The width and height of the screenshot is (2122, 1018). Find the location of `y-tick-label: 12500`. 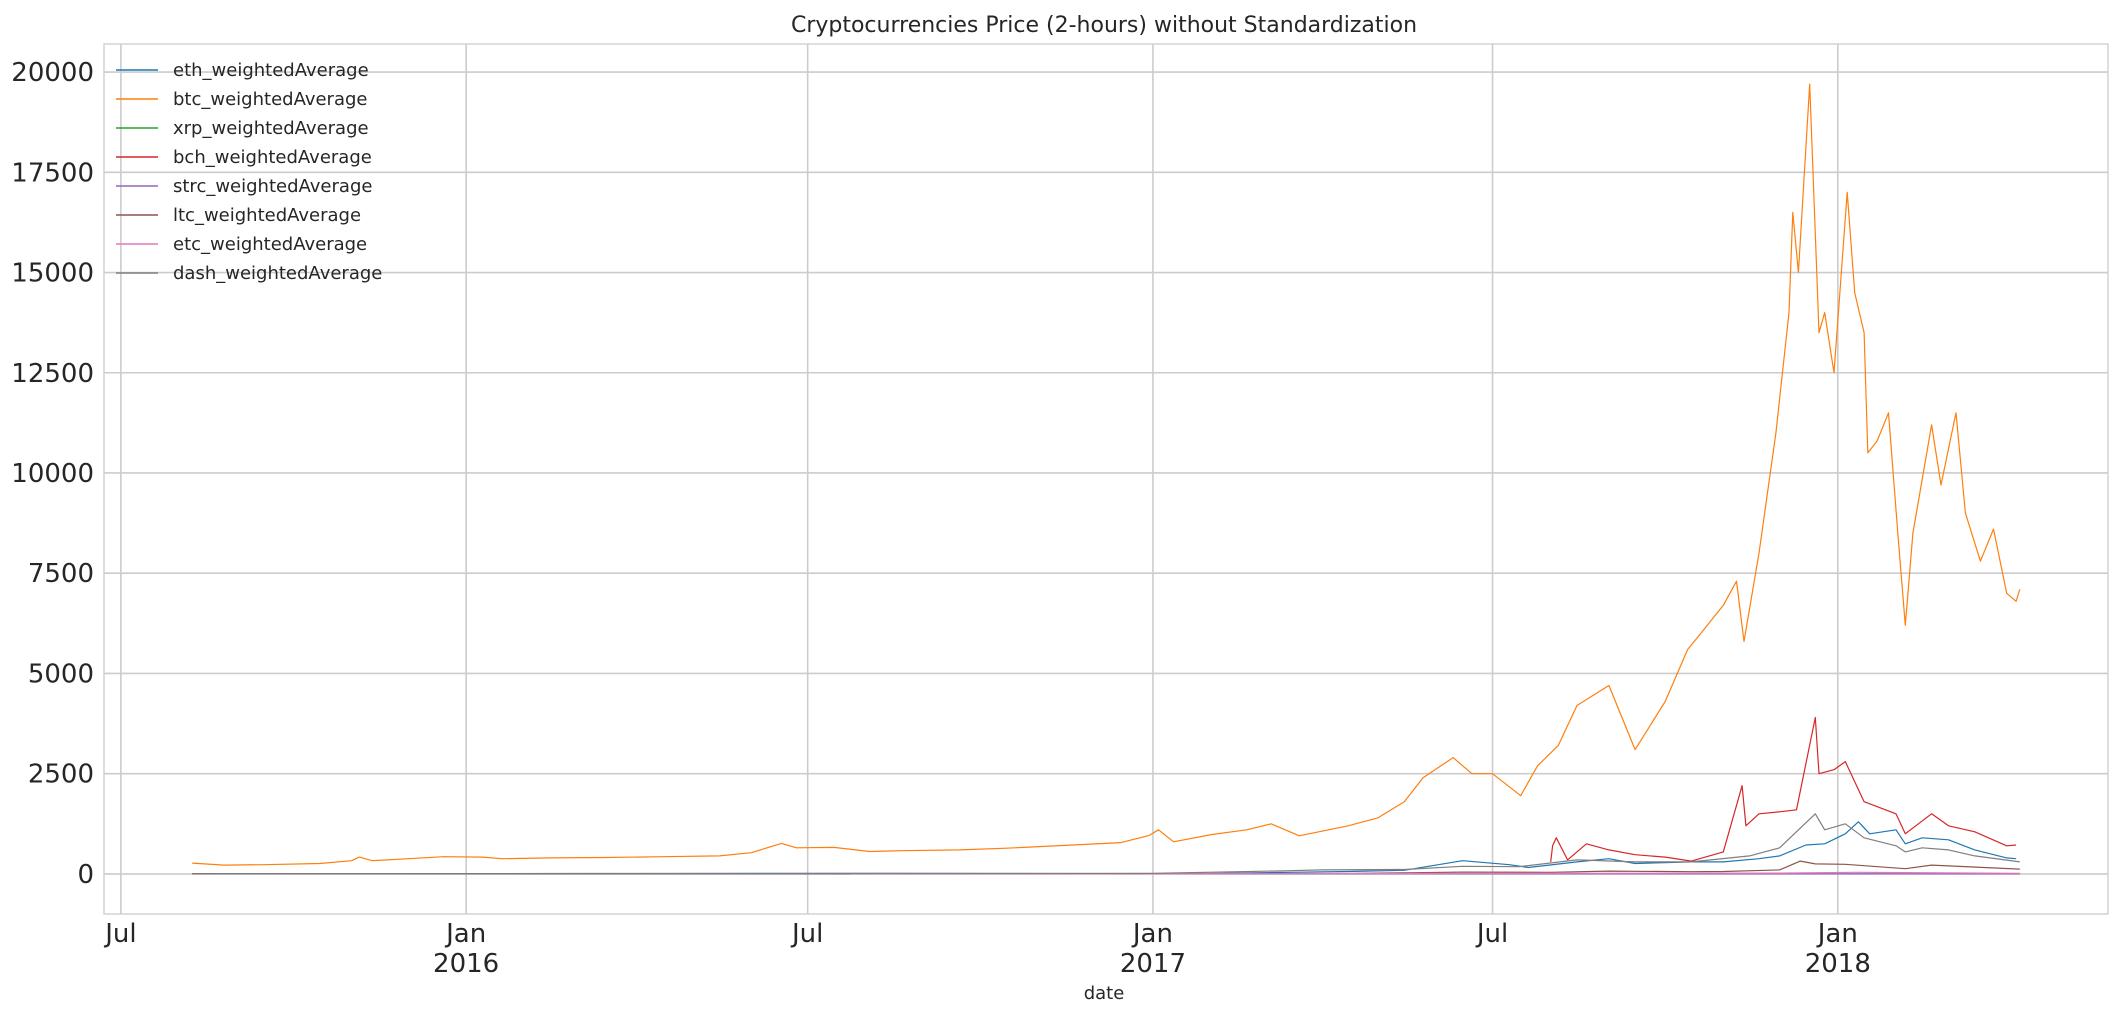

y-tick-label: 12500 is located at coordinates (52, 374).